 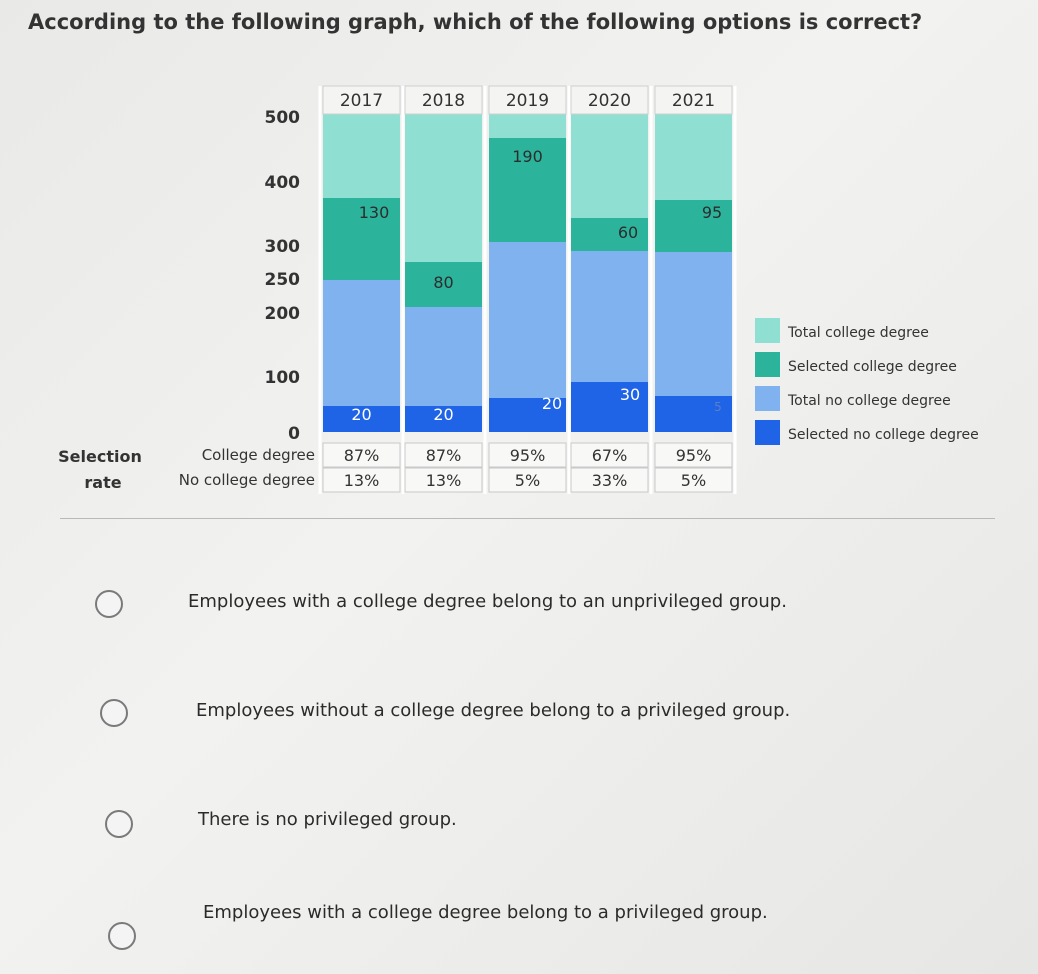 What do you see at coordinates (858, 333) in the screenshot?
I see `legend-label: Total college degree` at bounding box center [858, 333].